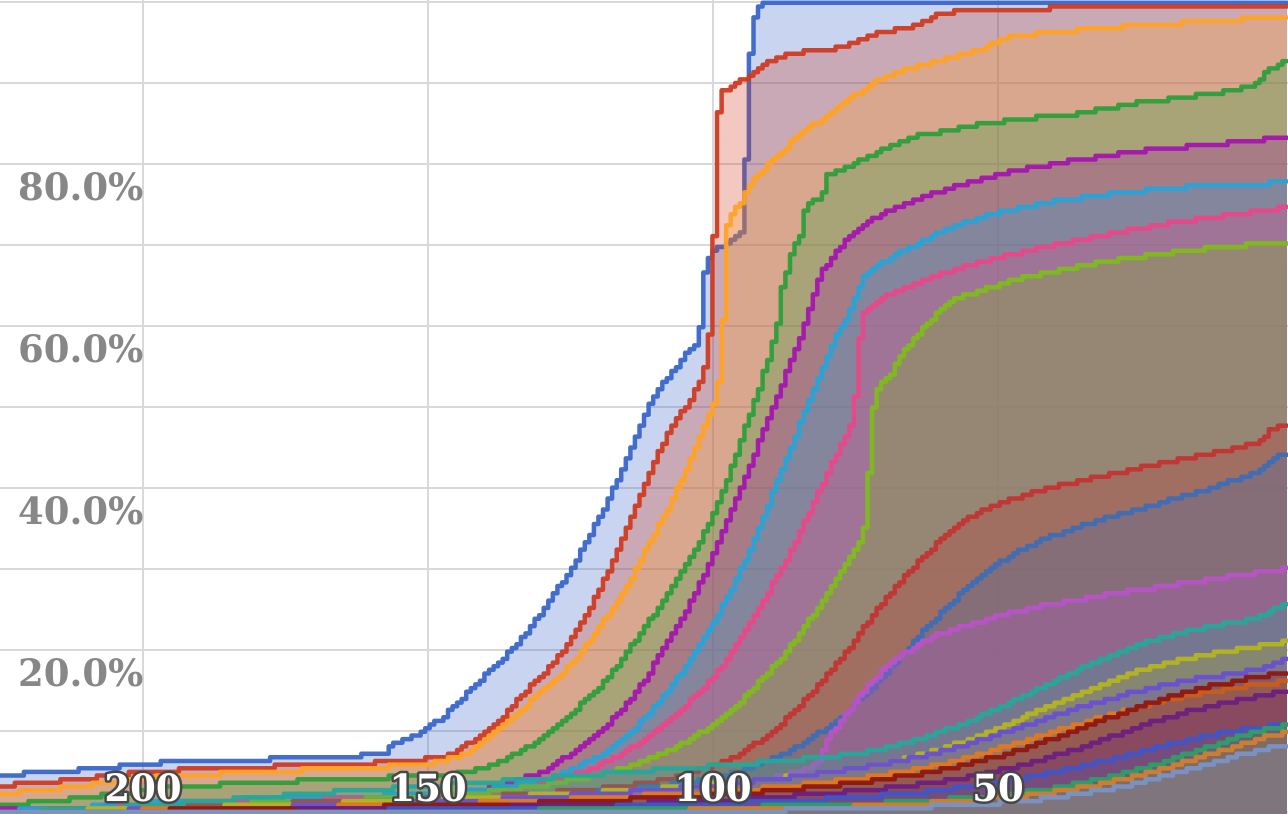  I want to click on s19-seagreen-line, so click(644, 768).